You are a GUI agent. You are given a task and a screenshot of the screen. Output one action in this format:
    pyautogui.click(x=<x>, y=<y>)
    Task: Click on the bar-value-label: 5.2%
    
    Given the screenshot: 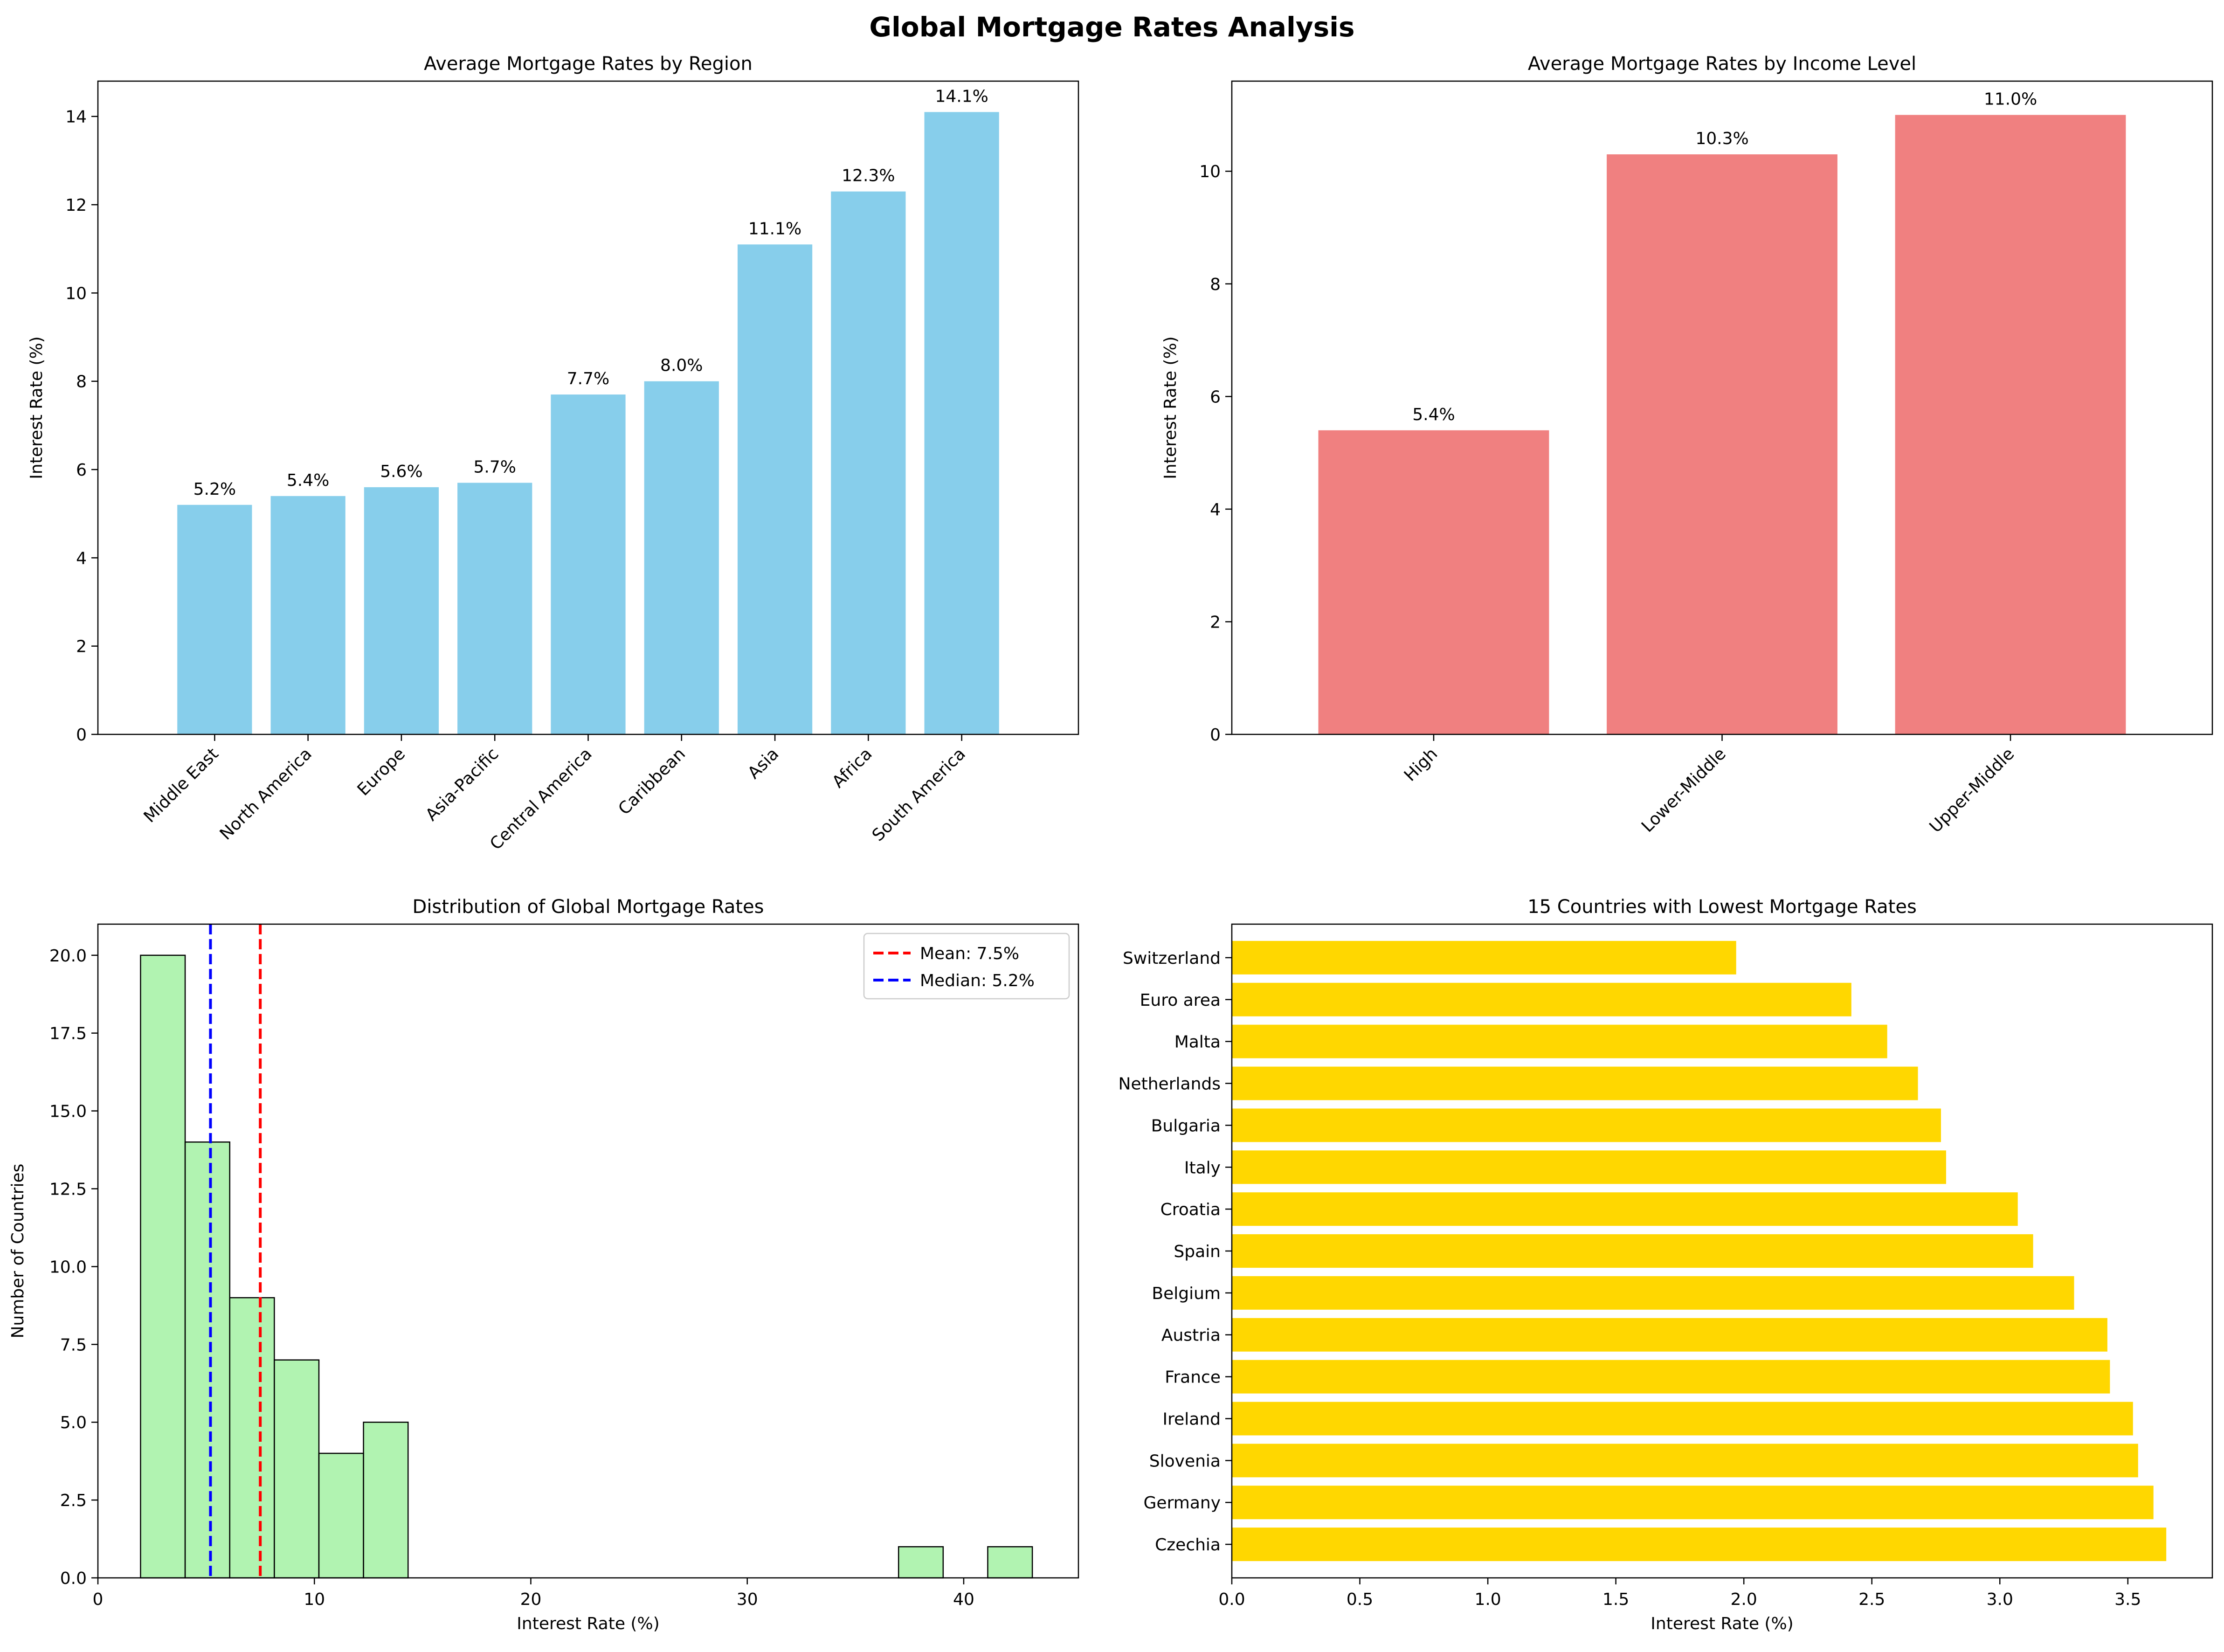 What is the action you would take?
    pyautogui.click(x=214, y=489)
    